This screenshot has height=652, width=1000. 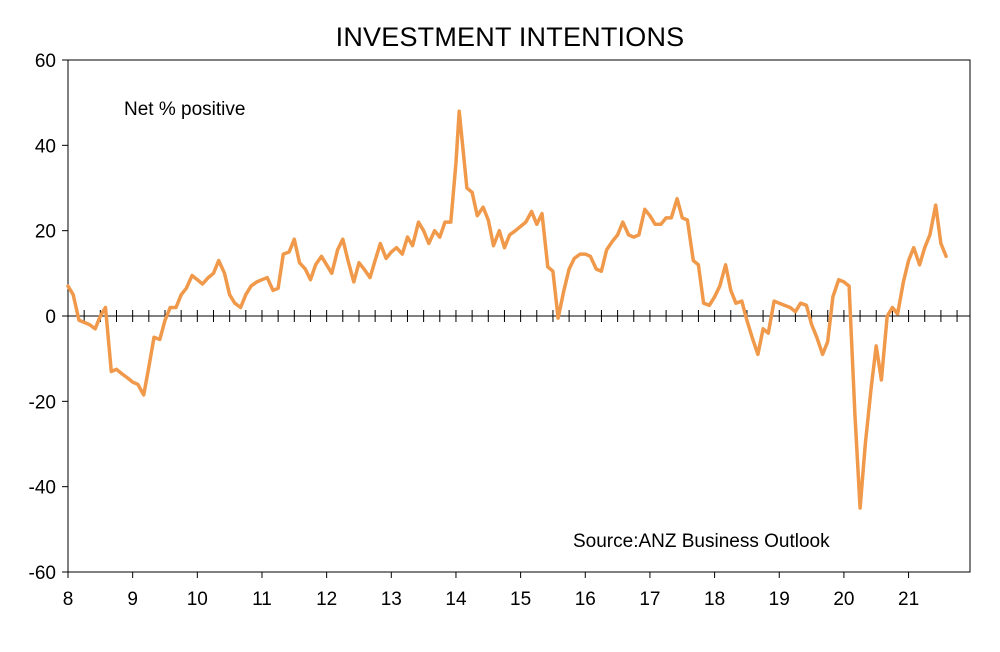 What do you see at coordinates (714, 599) in the screenshot?
I see `x-tick-label: 18` at bounding box center [714, 599].